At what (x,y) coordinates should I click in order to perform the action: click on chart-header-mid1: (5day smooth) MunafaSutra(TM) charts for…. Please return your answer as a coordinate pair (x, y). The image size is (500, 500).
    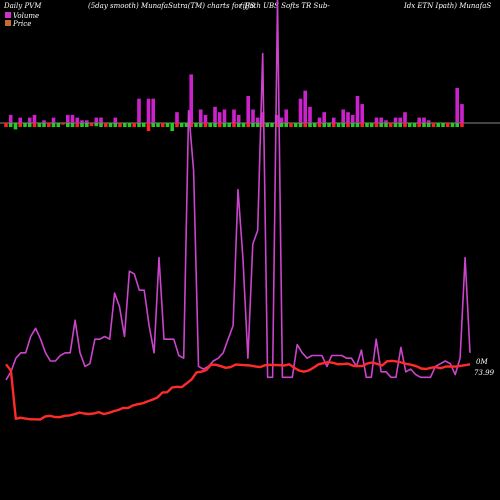
    Looking at the image, I should click on (171, 6).